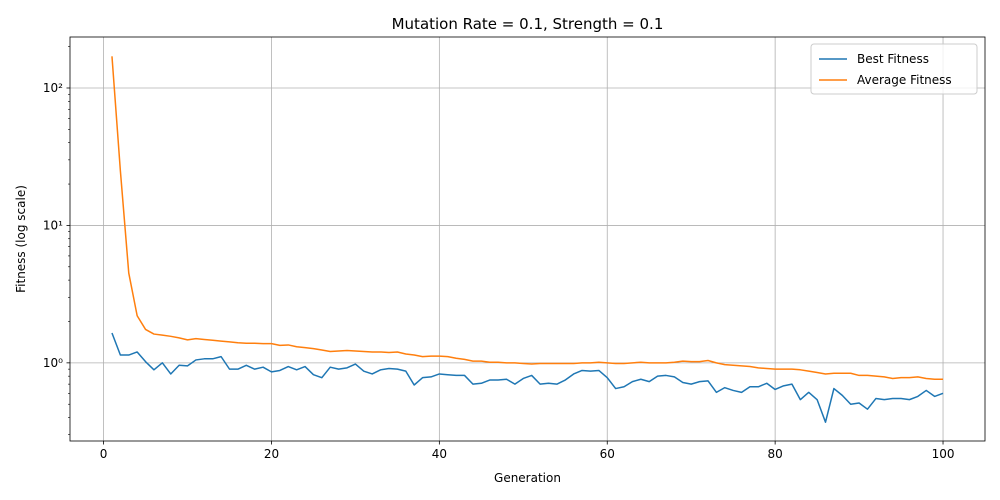 The height and width of the screenshot is (500, 1000). I want to click on x-tick-label: 0, so click(104, 454).